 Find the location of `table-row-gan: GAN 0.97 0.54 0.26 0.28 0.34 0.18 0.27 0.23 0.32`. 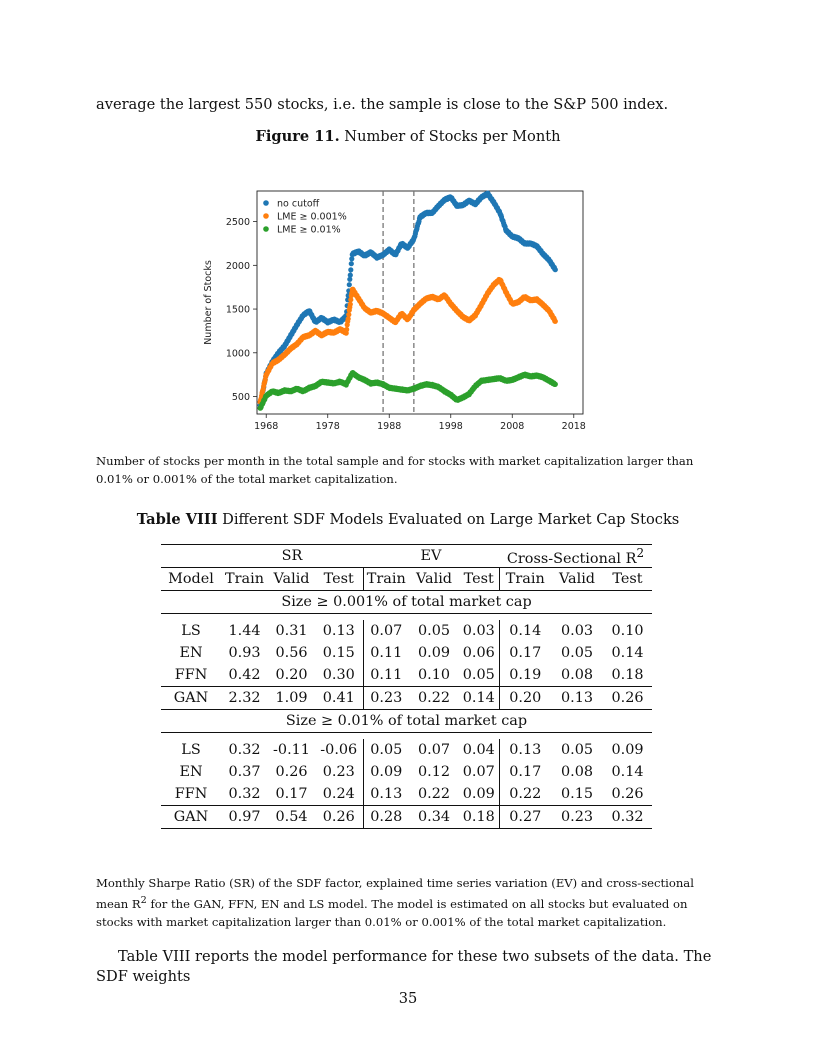

table-row-gan: GAN 0.97 0.54 0.26 0.28 0.34 0.18 0.27 0.23 0.32 is located at coordinates (406, 817).